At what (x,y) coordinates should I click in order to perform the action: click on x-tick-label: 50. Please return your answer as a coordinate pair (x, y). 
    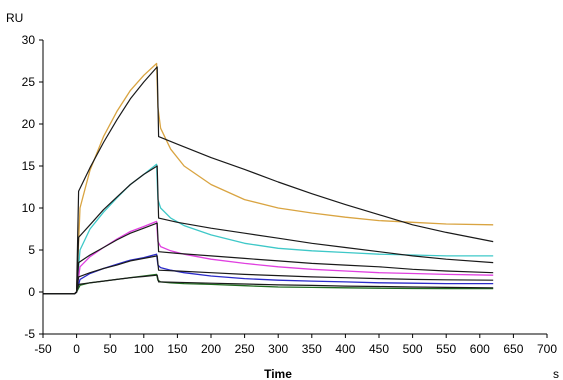
    Looking at the image, I should click on (111, 349).